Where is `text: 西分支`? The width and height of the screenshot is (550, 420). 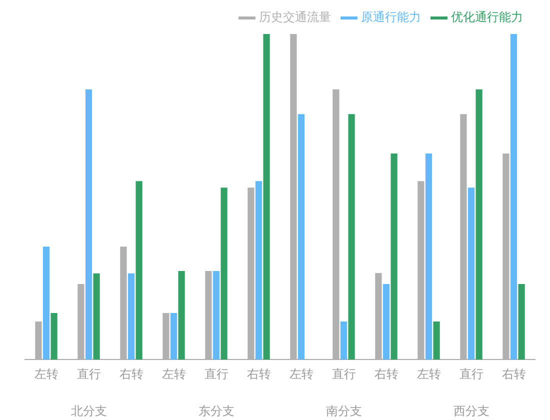
text: 西分支 is located at coordinates (471, 411).